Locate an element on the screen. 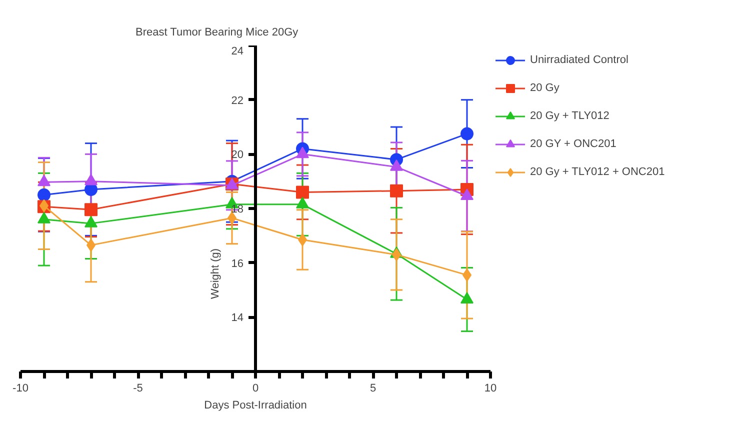 Image resolution: width=752 pixels, height=436 pixels. x-tick-label: 0 is located at coordinates (255, 388).